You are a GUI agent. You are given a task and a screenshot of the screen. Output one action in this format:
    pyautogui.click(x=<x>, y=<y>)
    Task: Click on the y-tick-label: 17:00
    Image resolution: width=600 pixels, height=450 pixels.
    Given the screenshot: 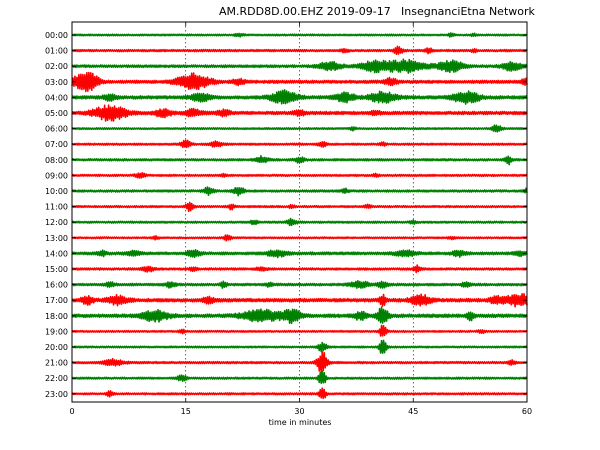 What is the action you would take?
    pyautogui.click(x=56, y=300)
    